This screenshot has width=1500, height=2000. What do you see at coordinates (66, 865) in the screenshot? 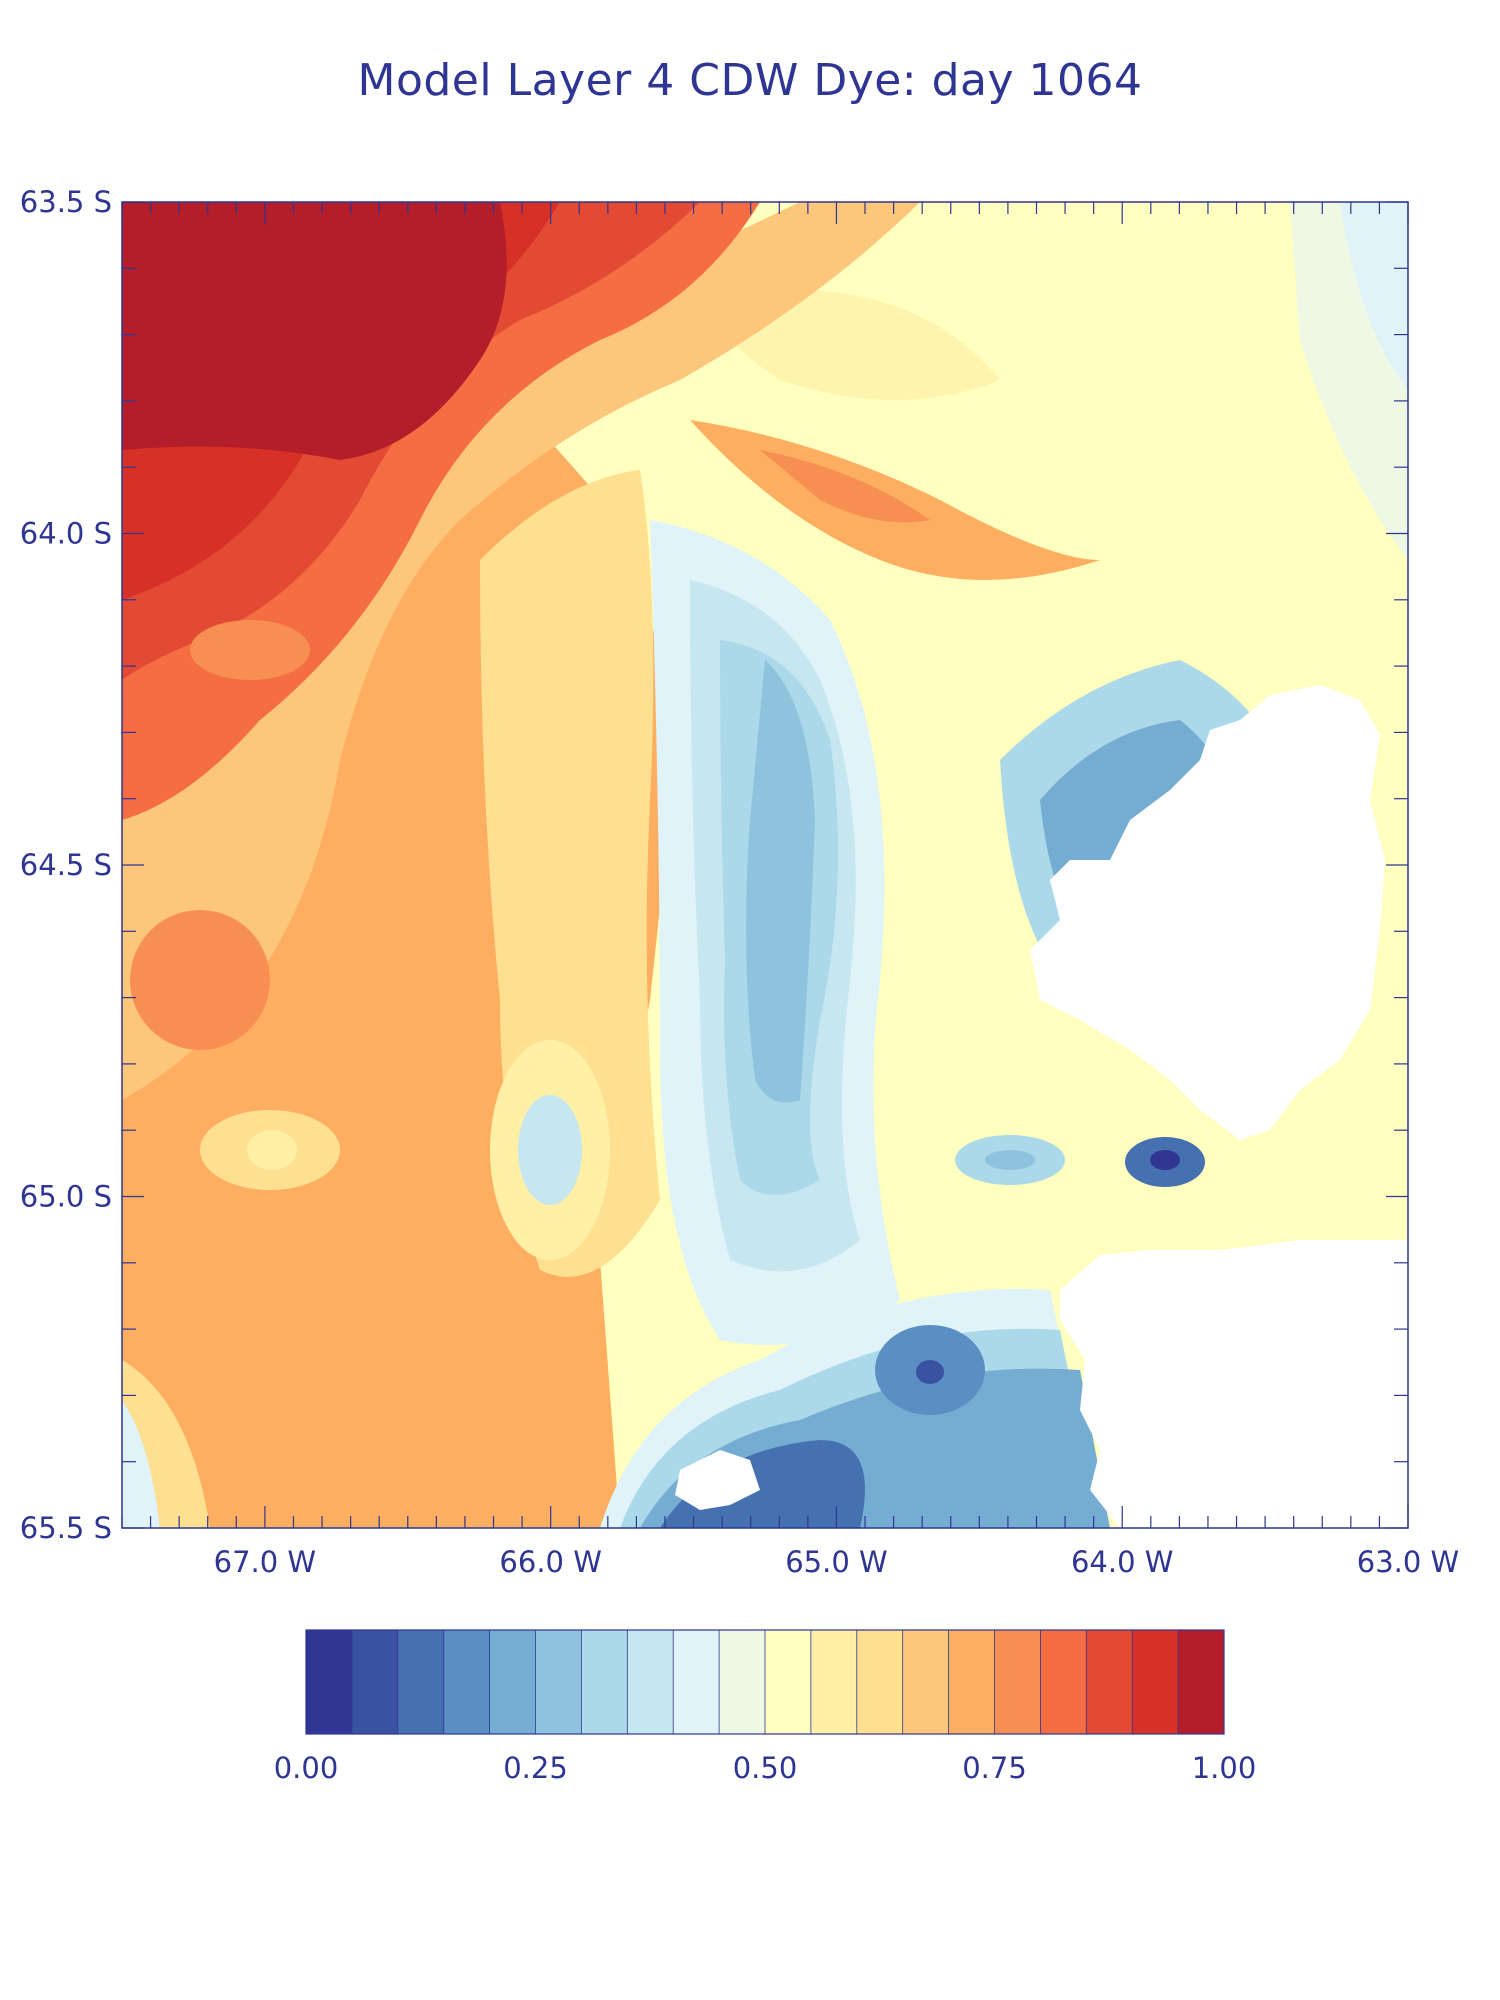
I see `lat-tick-label: 64.5 S` at bounding box center [66, 865].